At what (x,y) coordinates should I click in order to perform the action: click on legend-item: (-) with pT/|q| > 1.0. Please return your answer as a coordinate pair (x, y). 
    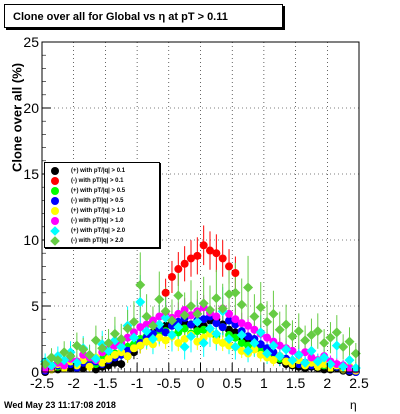
    Looking at the image, I should click on (103, 221).